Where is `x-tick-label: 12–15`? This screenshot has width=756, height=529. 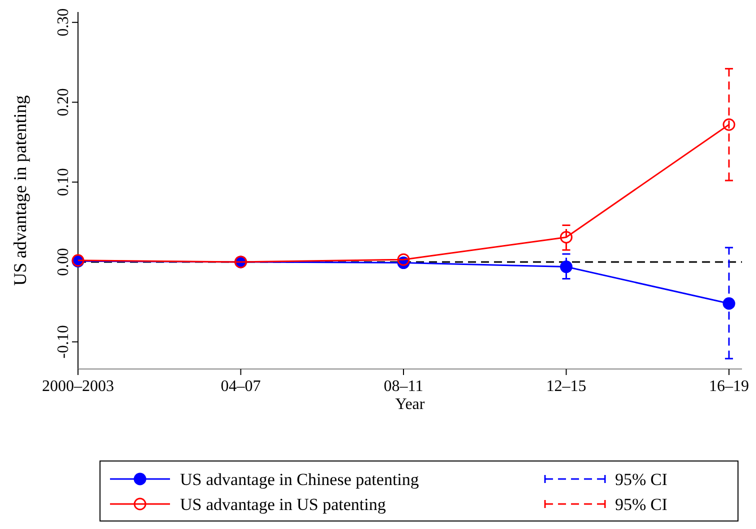 x-tick-label: 12–15 is located at coordinates (566, 386).